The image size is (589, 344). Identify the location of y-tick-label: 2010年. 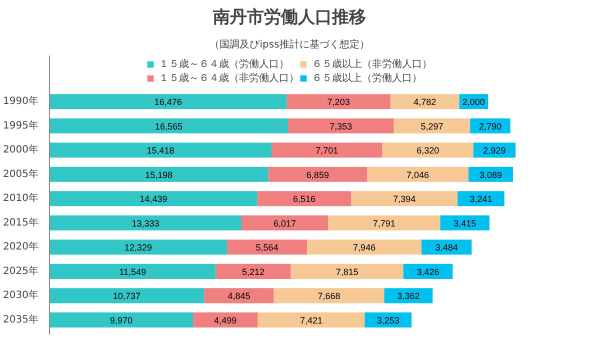
(21, 198).